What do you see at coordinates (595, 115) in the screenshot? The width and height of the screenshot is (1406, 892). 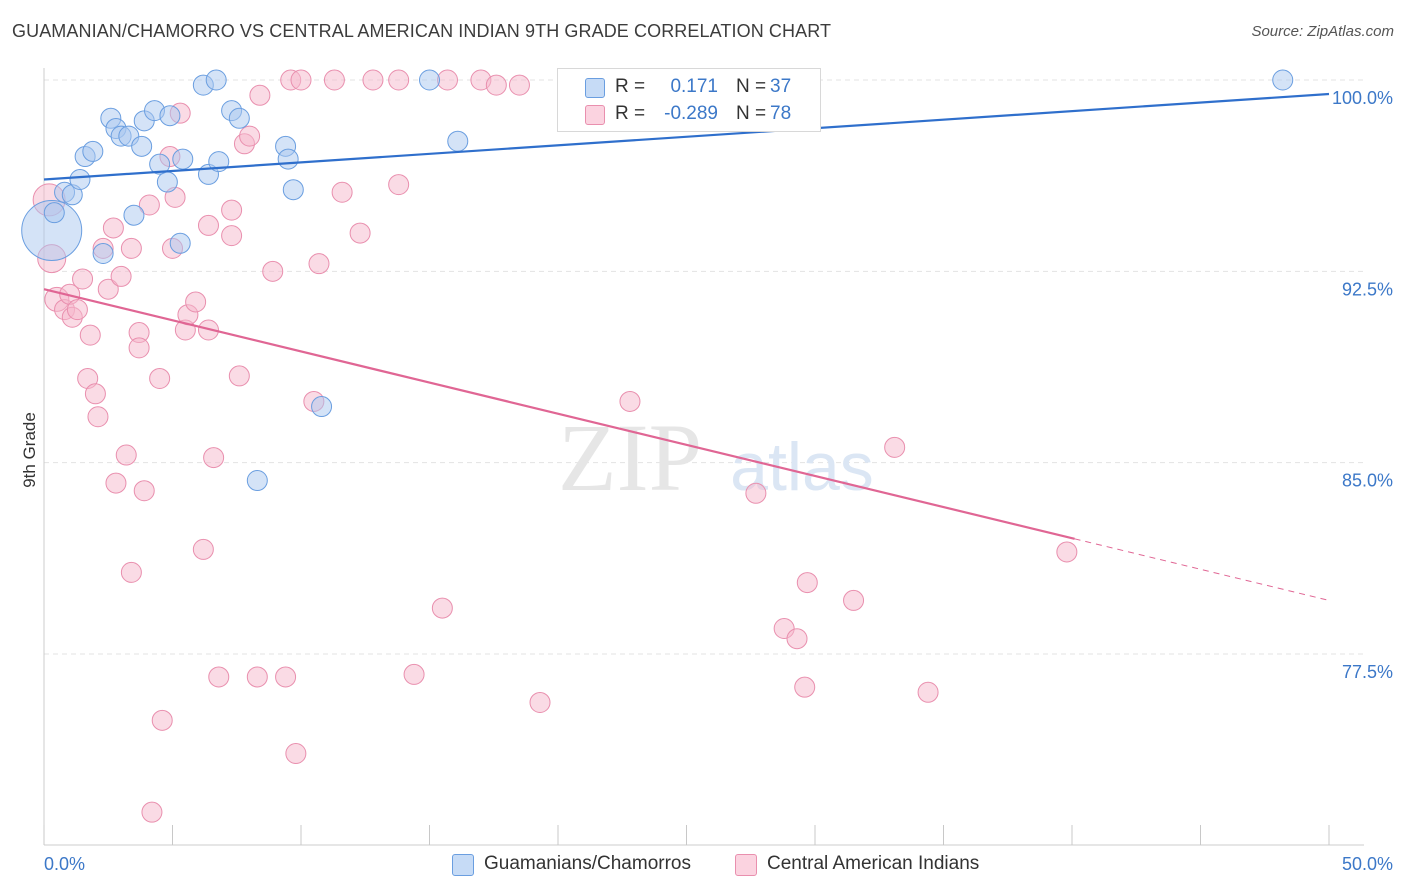 I see `legend-swatch-pink` at bounding box center [595, 115].